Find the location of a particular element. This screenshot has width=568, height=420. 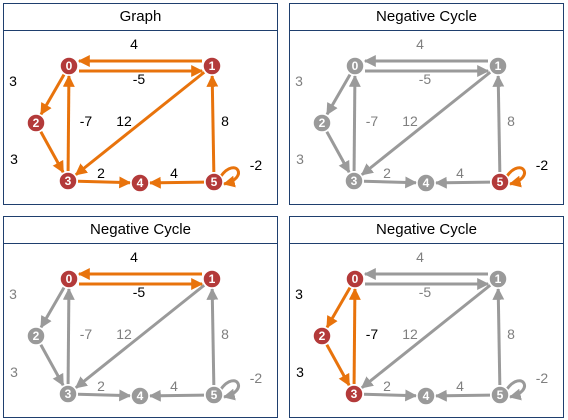

panel-title: Negative Cycle is located at coordinates (426, 230).